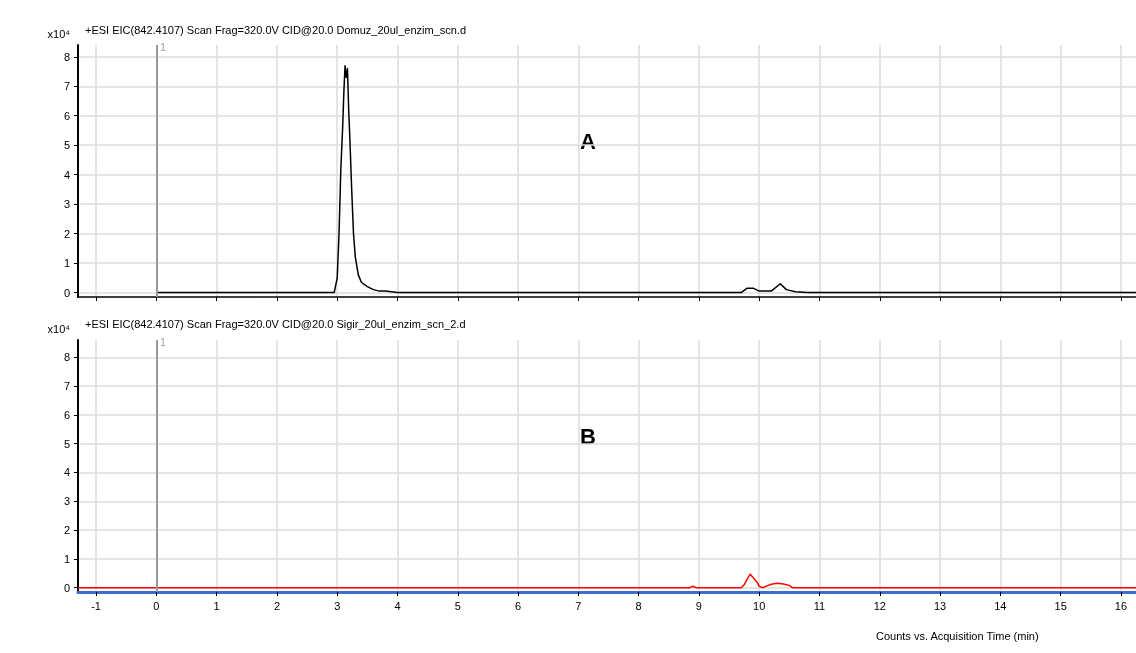 The image size is (1136, 653). What do you see at coordinates (457, 605) in the screenshot?
I see `x-tick-label: 5` at bounding box center [457, 605].